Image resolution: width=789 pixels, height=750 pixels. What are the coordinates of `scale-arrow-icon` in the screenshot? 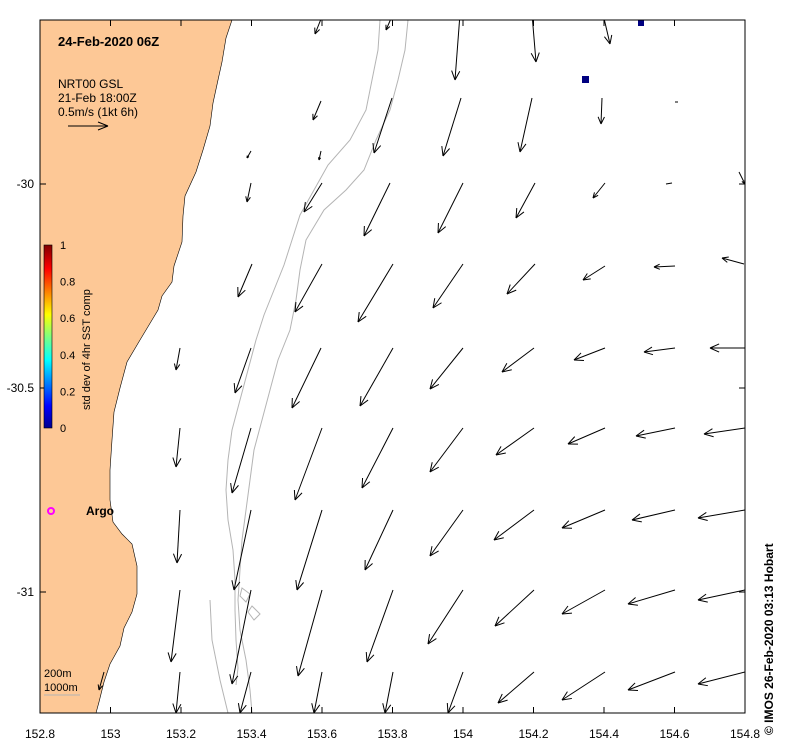 It's located at (88, 126).